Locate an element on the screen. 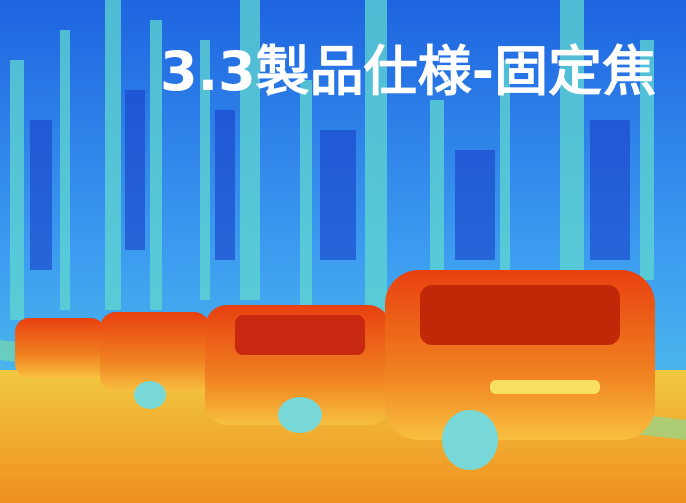 This screenshot has height=503, width=686. title: 3.3製品仕様-固定焦 is located at coordinates (408, 71).